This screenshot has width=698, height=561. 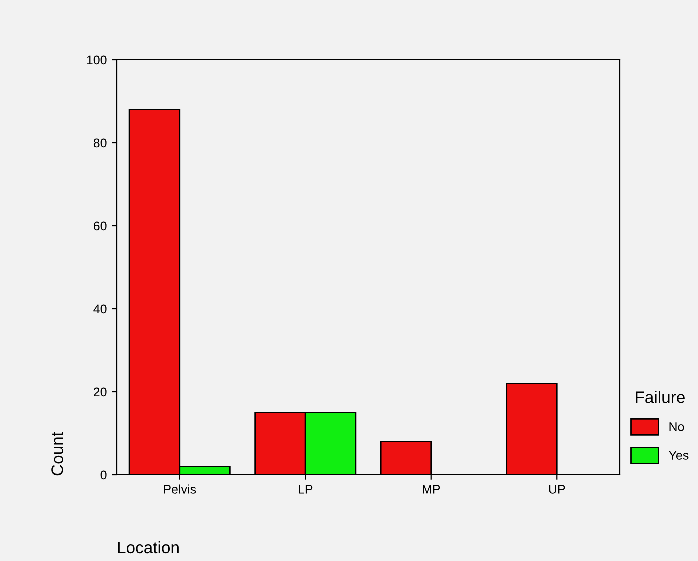 What do you see at coordinates (679, 455) in the screenshot?
I see `legend-label: Yes` at bounding box center [679, 455].